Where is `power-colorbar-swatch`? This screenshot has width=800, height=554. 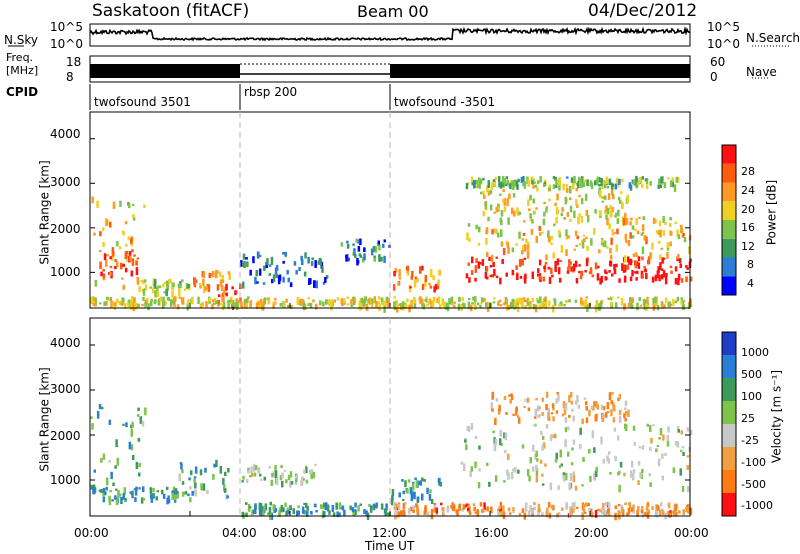
power-colorbar-swatch is located at coordinates (729, 267).